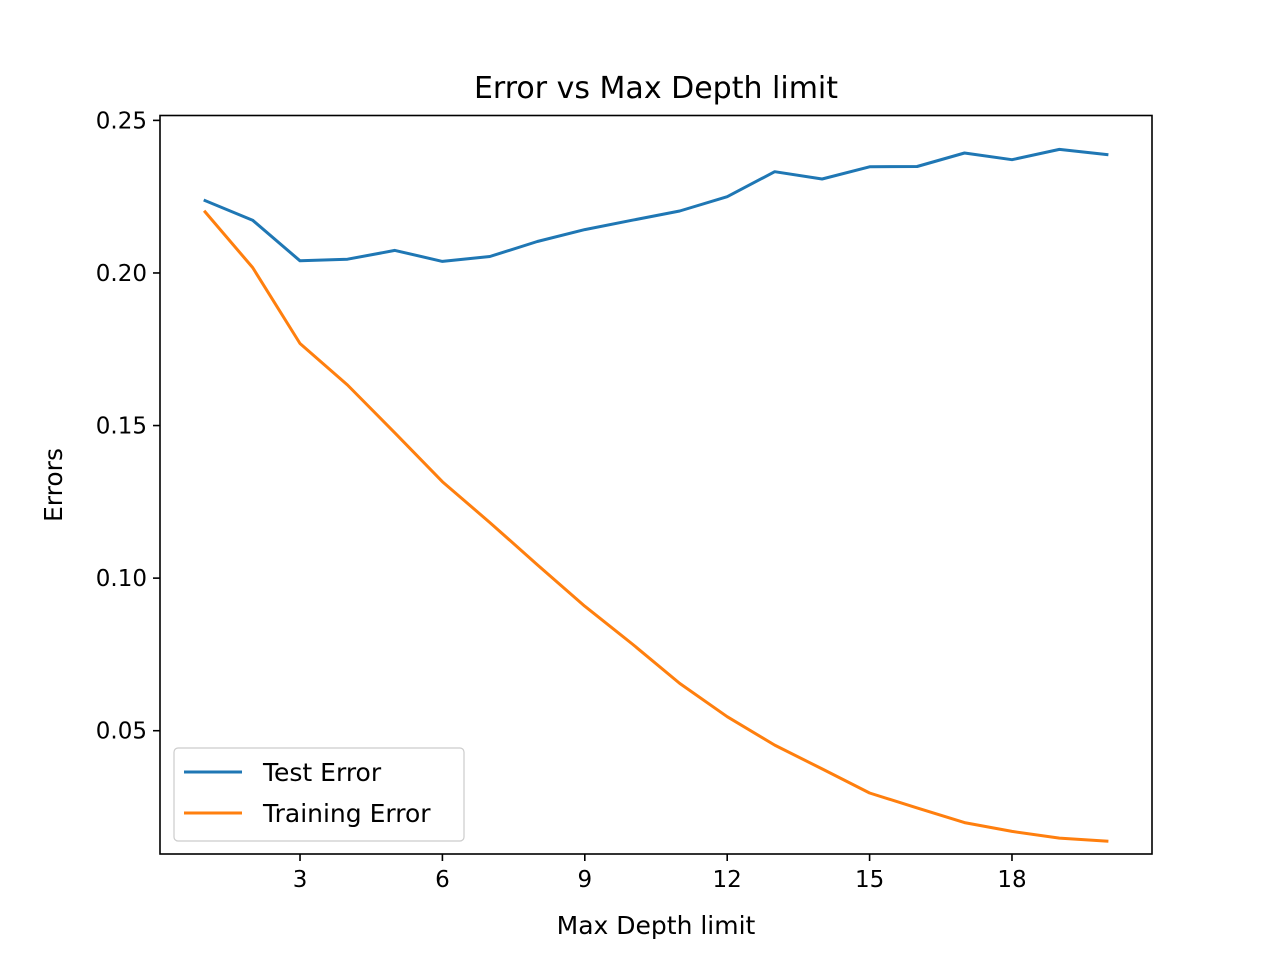 This screenshot has height=960, width=1280. Describe the element at coordinates (1011, 880) in the screenshot. I see `x-tick-label: 18` at that location.